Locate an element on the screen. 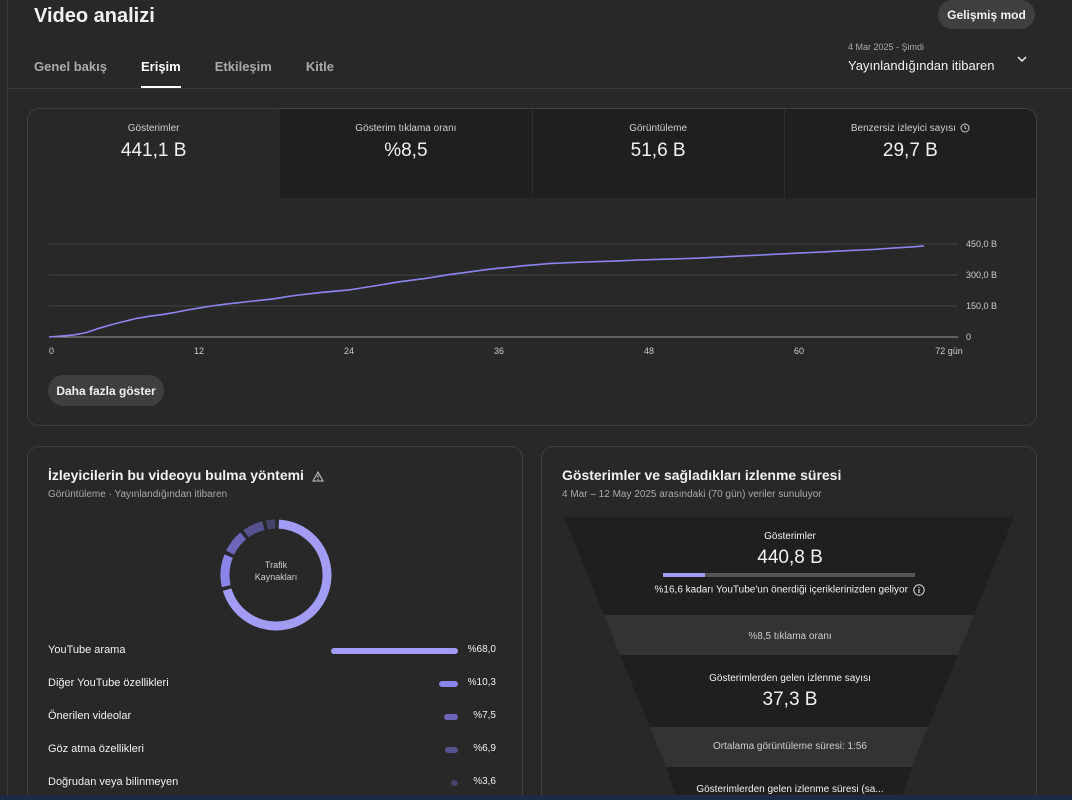  metric-label: Benzersiz izleyici sayısı is located at coordinates (910, 128).